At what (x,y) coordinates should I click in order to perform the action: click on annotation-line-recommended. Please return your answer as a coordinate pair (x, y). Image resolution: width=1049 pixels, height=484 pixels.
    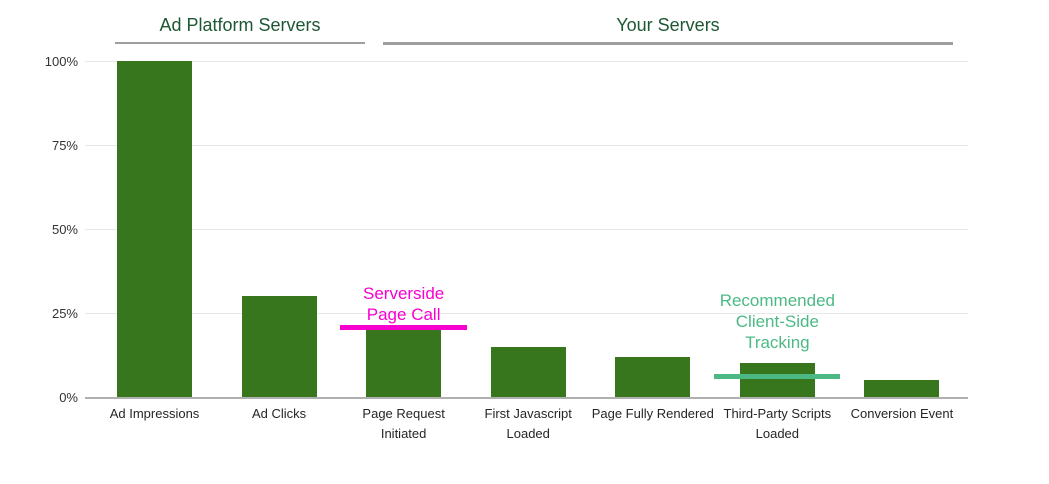
    Looking at the image, I should click on (777, 377).